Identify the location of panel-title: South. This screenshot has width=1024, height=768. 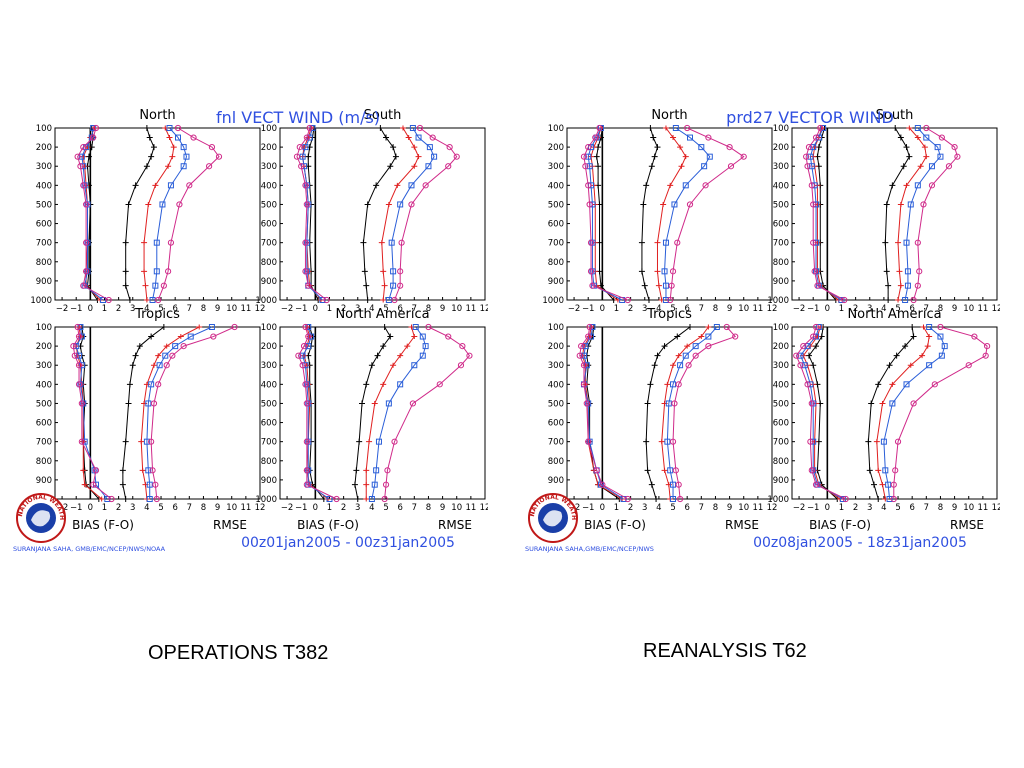
(383, 115).